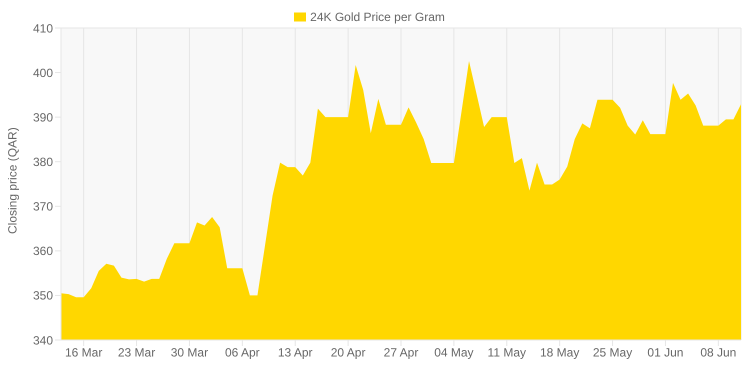 This screenshot has height=372, width=750. Describe the element at coordinates (454, 353) in the screenshot. I see `x-tick-label: 04 May` at that location.